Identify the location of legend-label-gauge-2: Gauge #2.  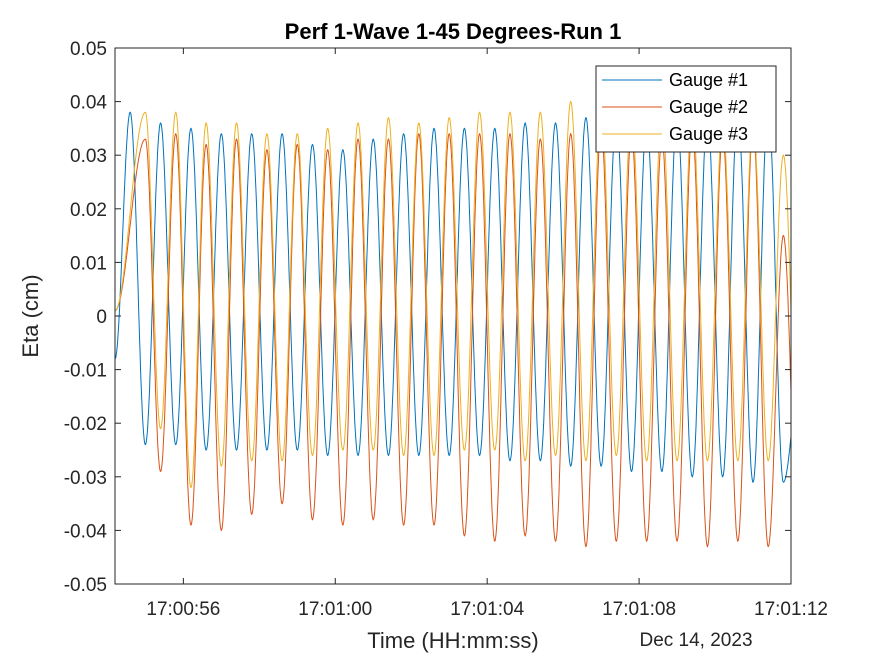
(708, 107).